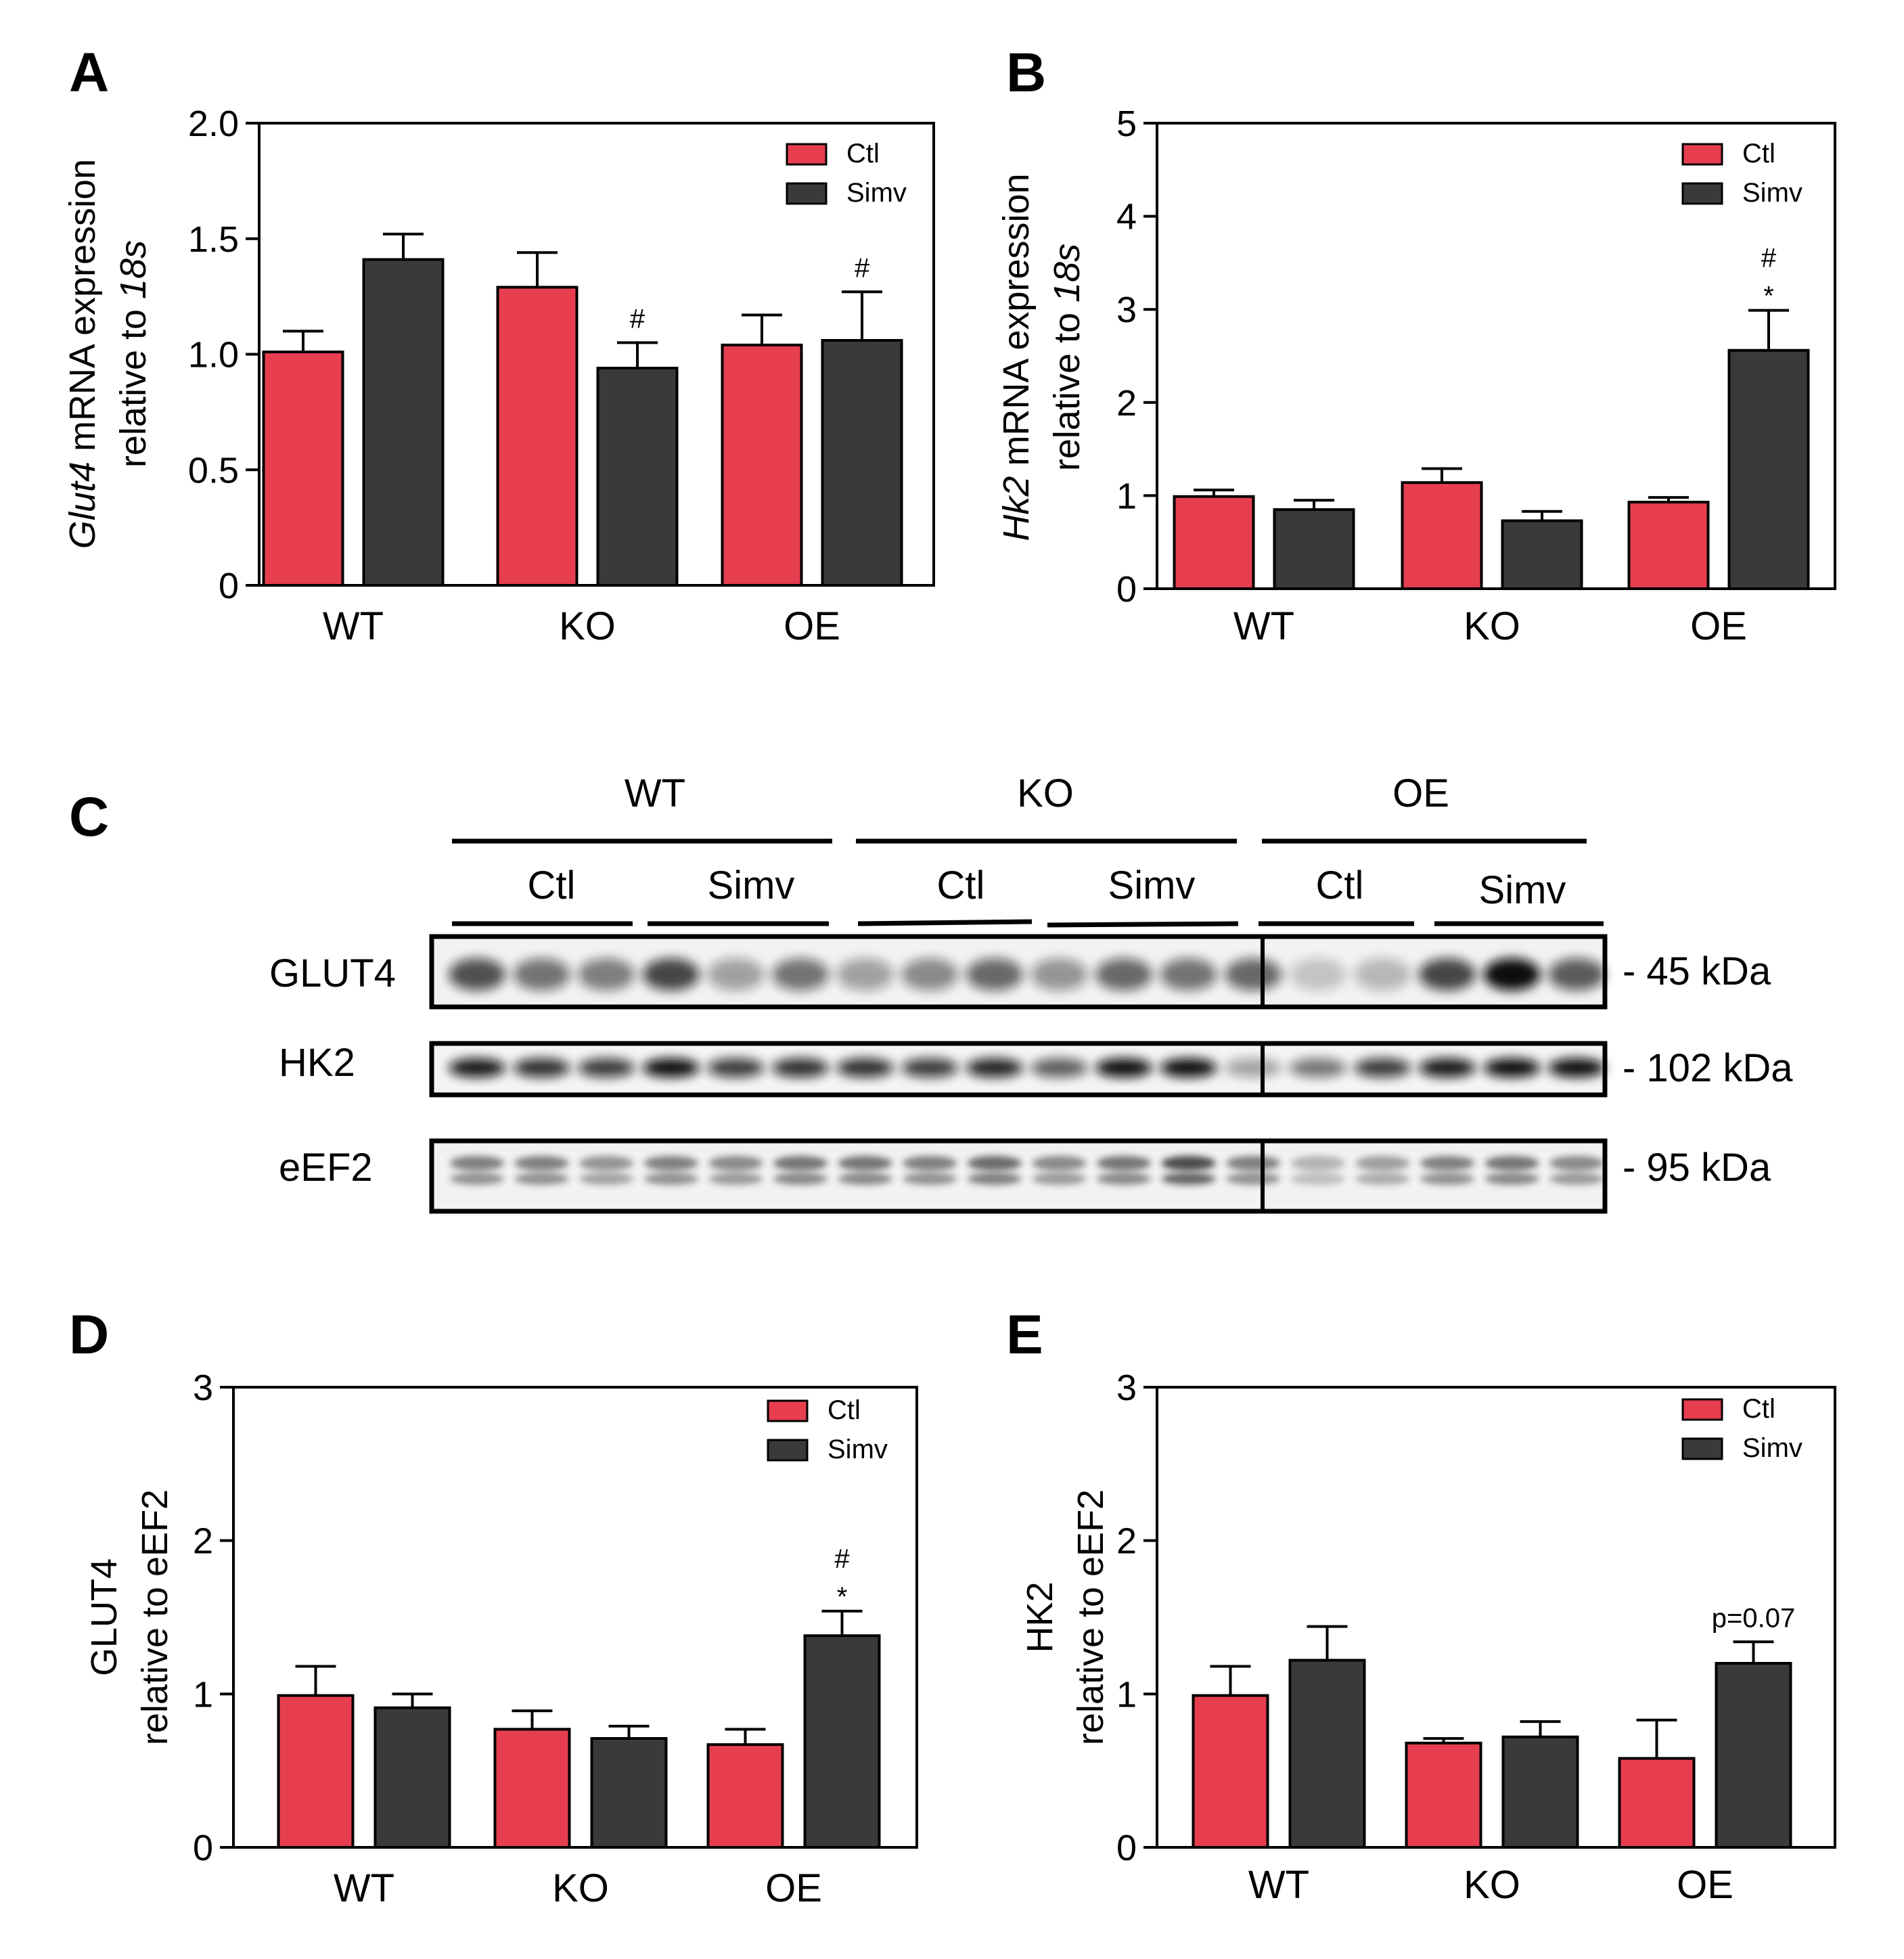 Image resolution: width=1904 pixels, height=1959 pixels. What do you see at coordinates (89, 73) in the screenshot?
I see `panel-label-a: A` at bounding box center [89, 73].